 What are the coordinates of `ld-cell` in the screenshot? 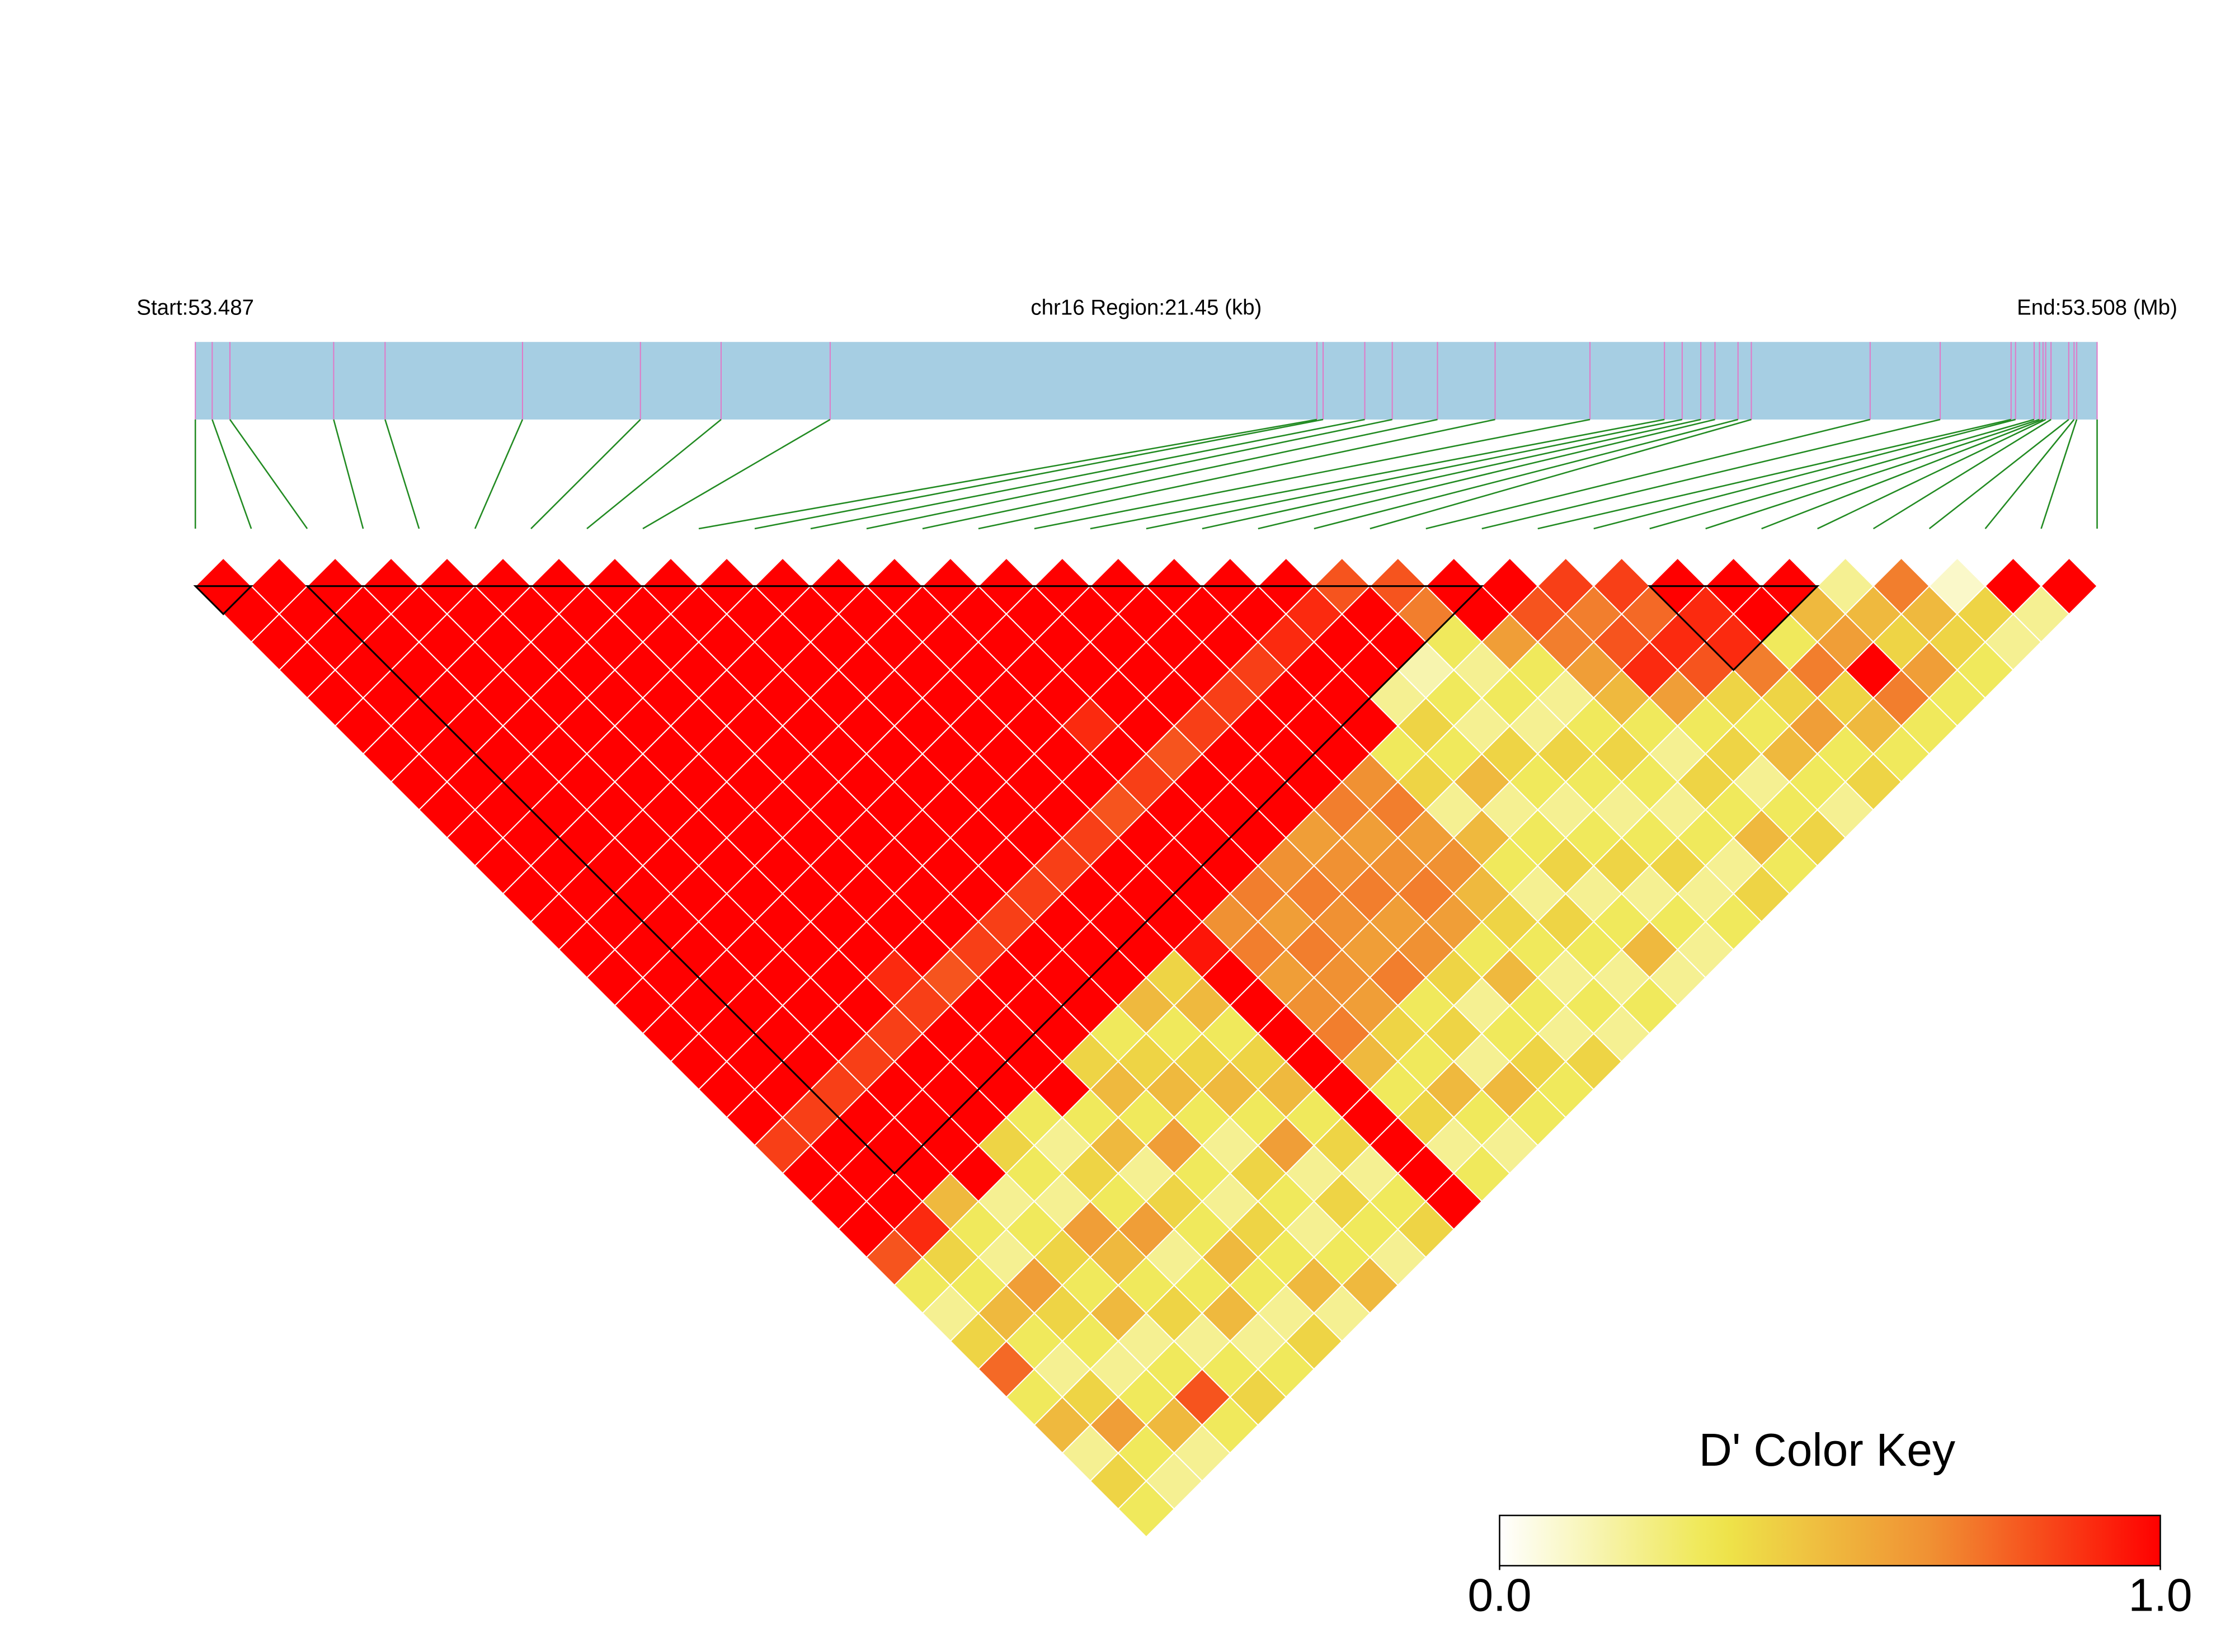 It's located at (2069, 586).